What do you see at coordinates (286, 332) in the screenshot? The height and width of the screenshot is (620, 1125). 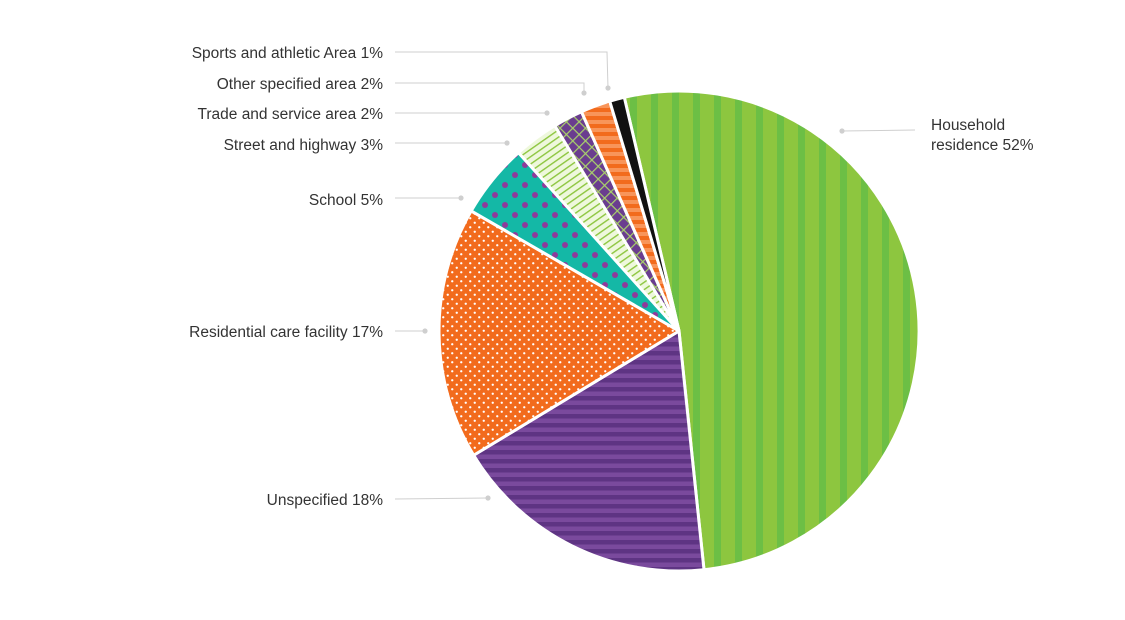 I see `slice-label: Residential care facility 17%` at bounding box center [286, 332].